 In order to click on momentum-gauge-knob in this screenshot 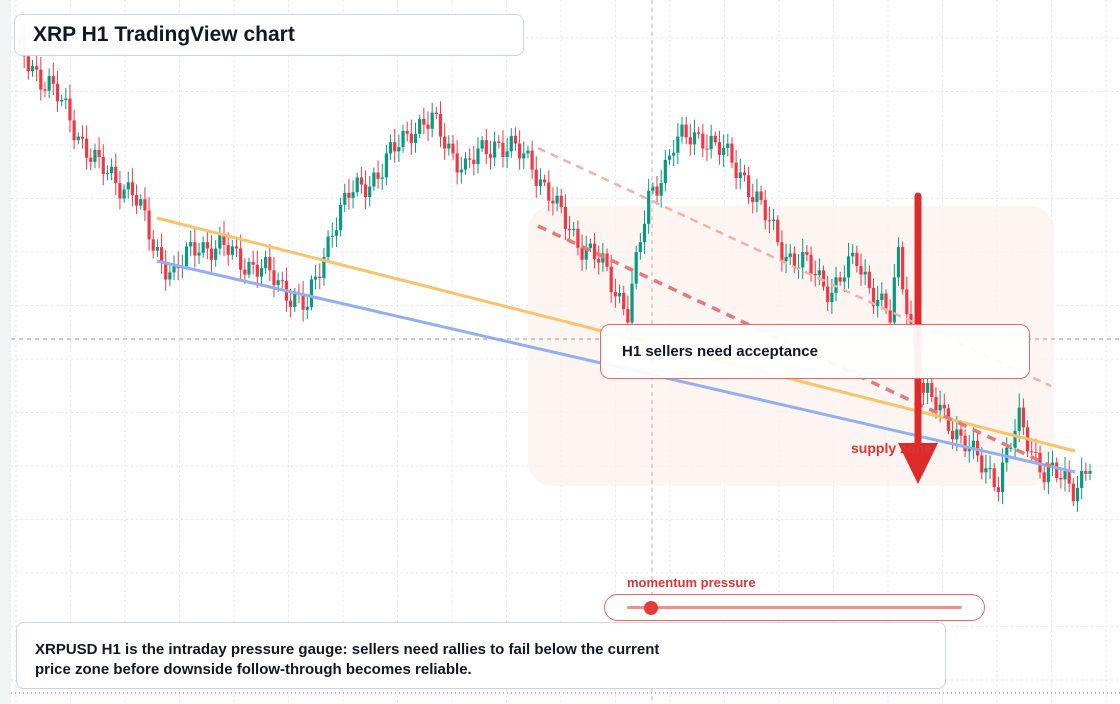, I will do `click(650, 608)`.